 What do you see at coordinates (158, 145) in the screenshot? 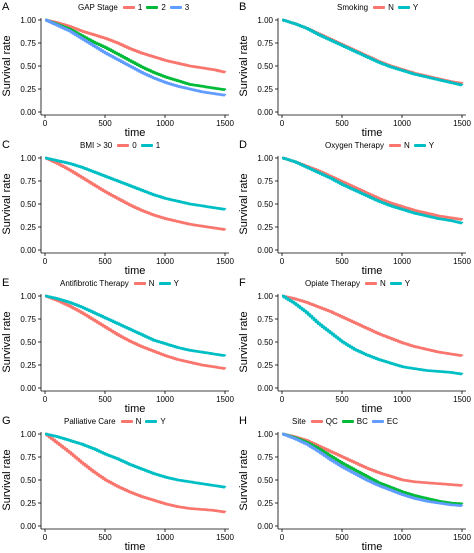
I see `legend-label: 1` at bounding box center [158, 145].